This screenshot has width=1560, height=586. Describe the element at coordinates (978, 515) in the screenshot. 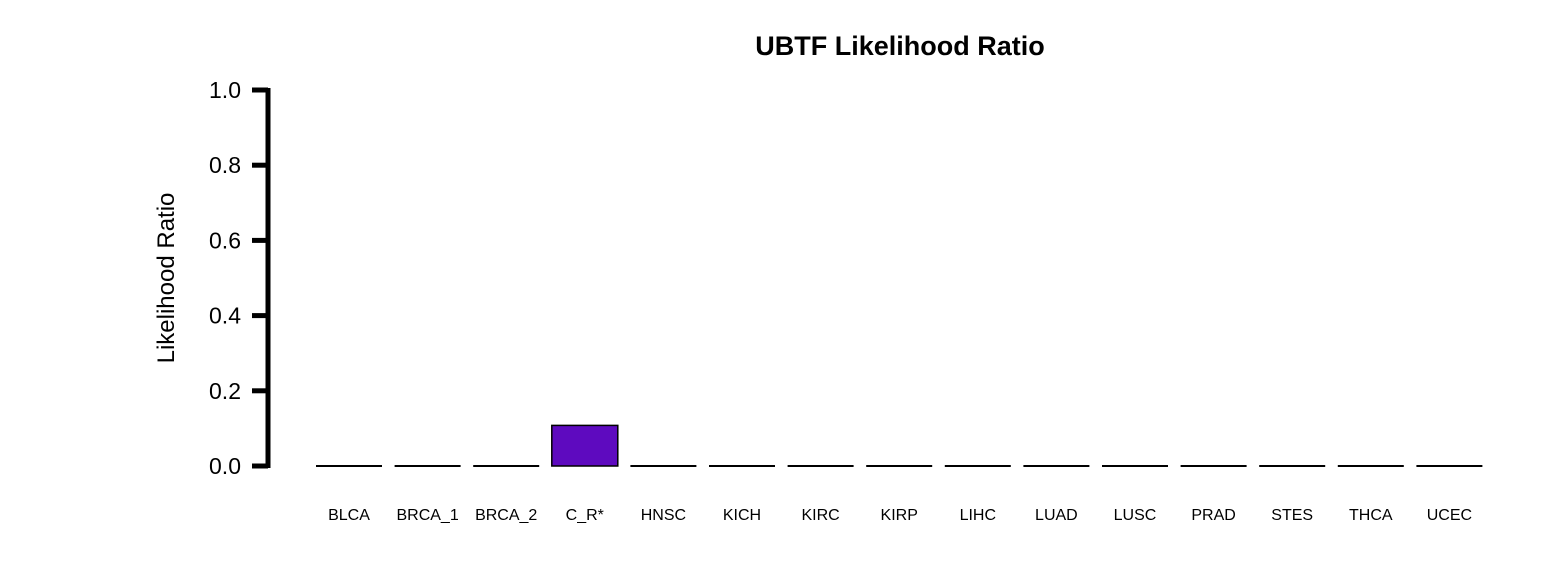

I see `x-tick-label: LIHC` at that location.